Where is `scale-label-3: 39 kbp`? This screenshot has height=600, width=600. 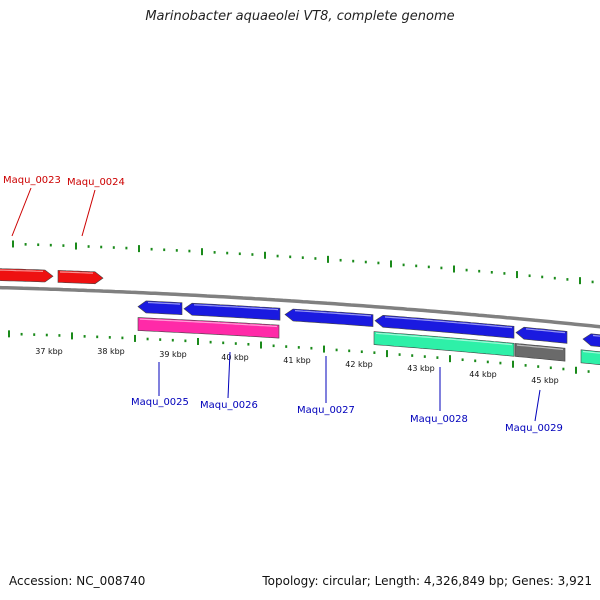 scale-label-3: 39 kbp is located at coordinates (173, 354).